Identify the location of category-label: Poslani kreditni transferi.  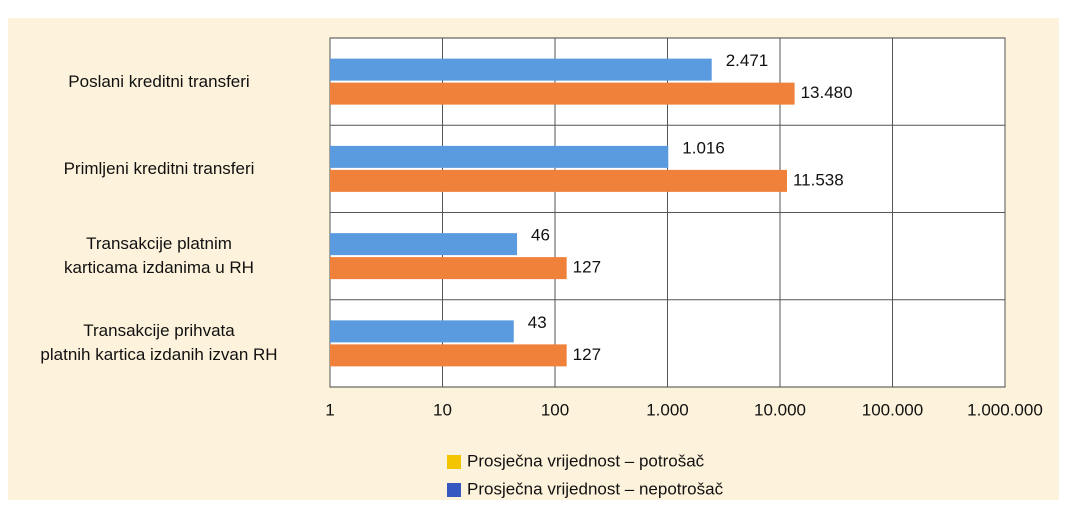
(159, 81).